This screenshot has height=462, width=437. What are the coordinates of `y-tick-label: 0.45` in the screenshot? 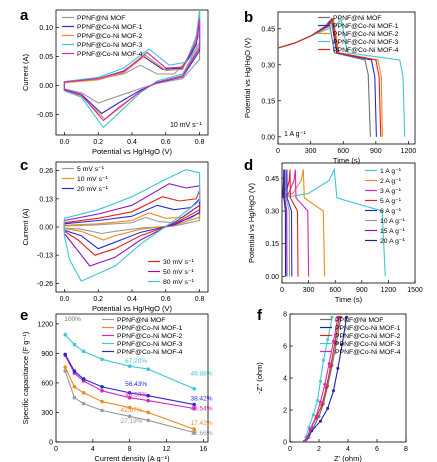 It's located at (272, 179).